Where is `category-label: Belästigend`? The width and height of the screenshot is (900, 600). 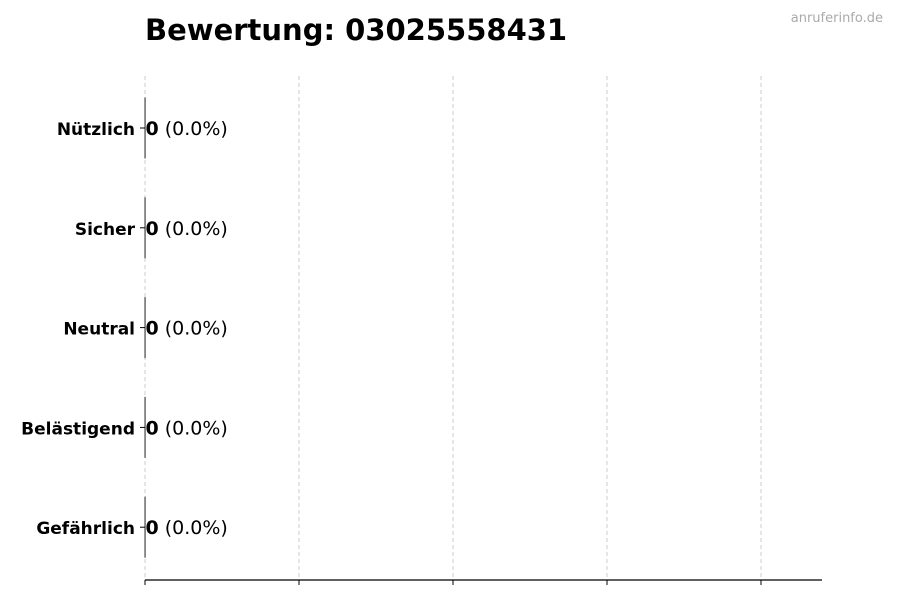 category-label: Belästigend is located at coordinates (78, 429).